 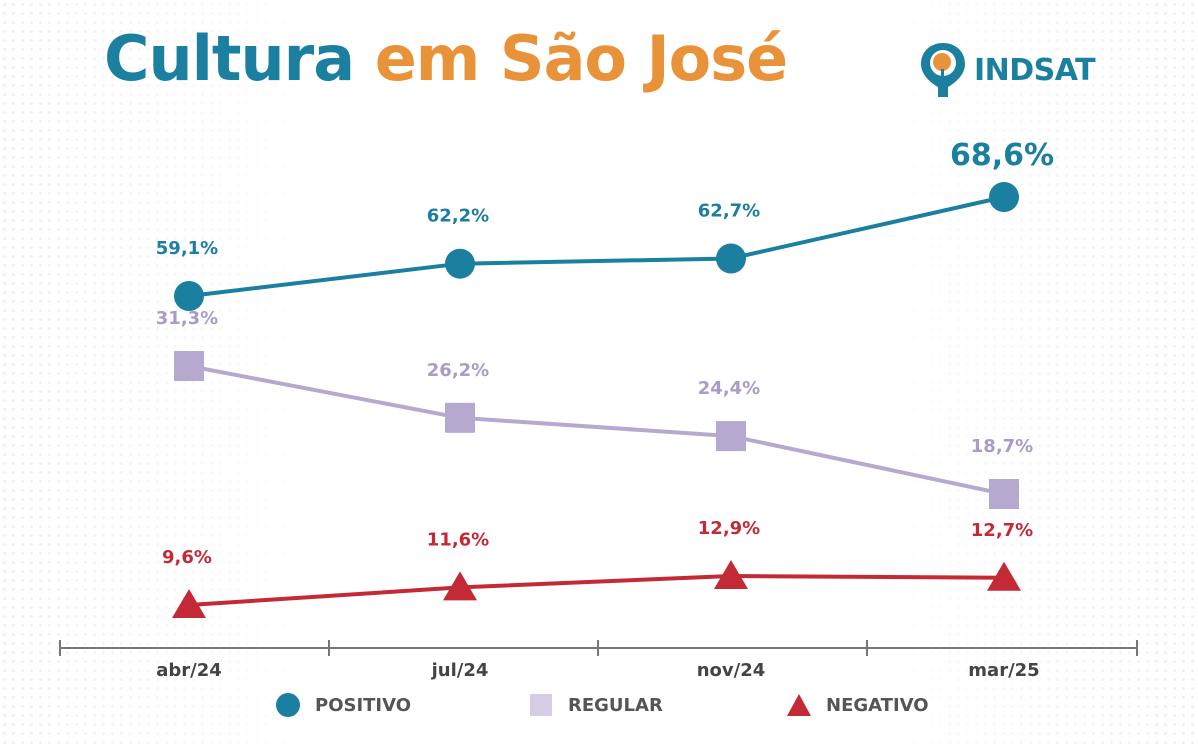 What do you see at coordinates (596, 430) in the screenshot?
I see `series-line-regular` at bounding box center [596, 430].